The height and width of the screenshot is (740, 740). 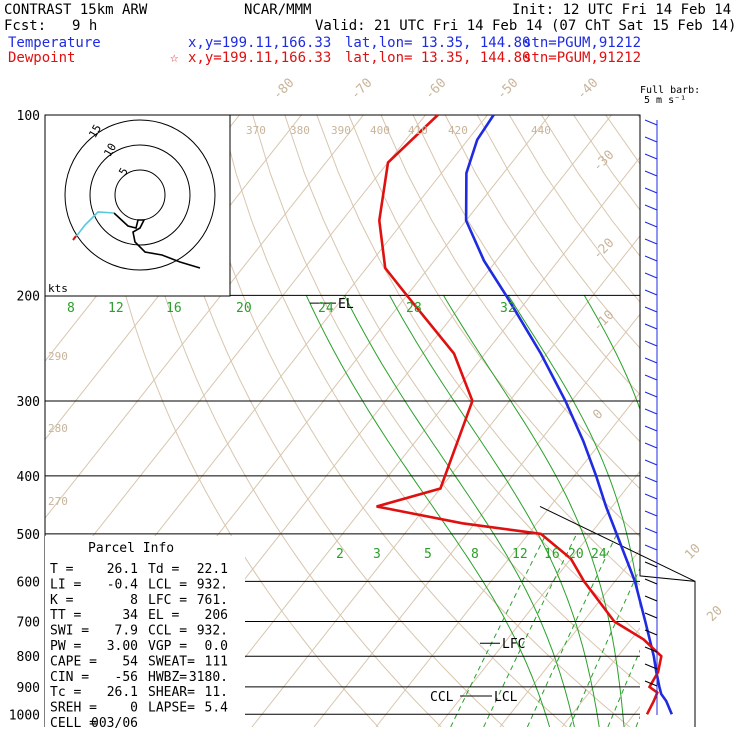 What do you see at coordinates (693, 552) in the screenshot?
I see `isotherm-label: 10` at bounding box center [693, 552].